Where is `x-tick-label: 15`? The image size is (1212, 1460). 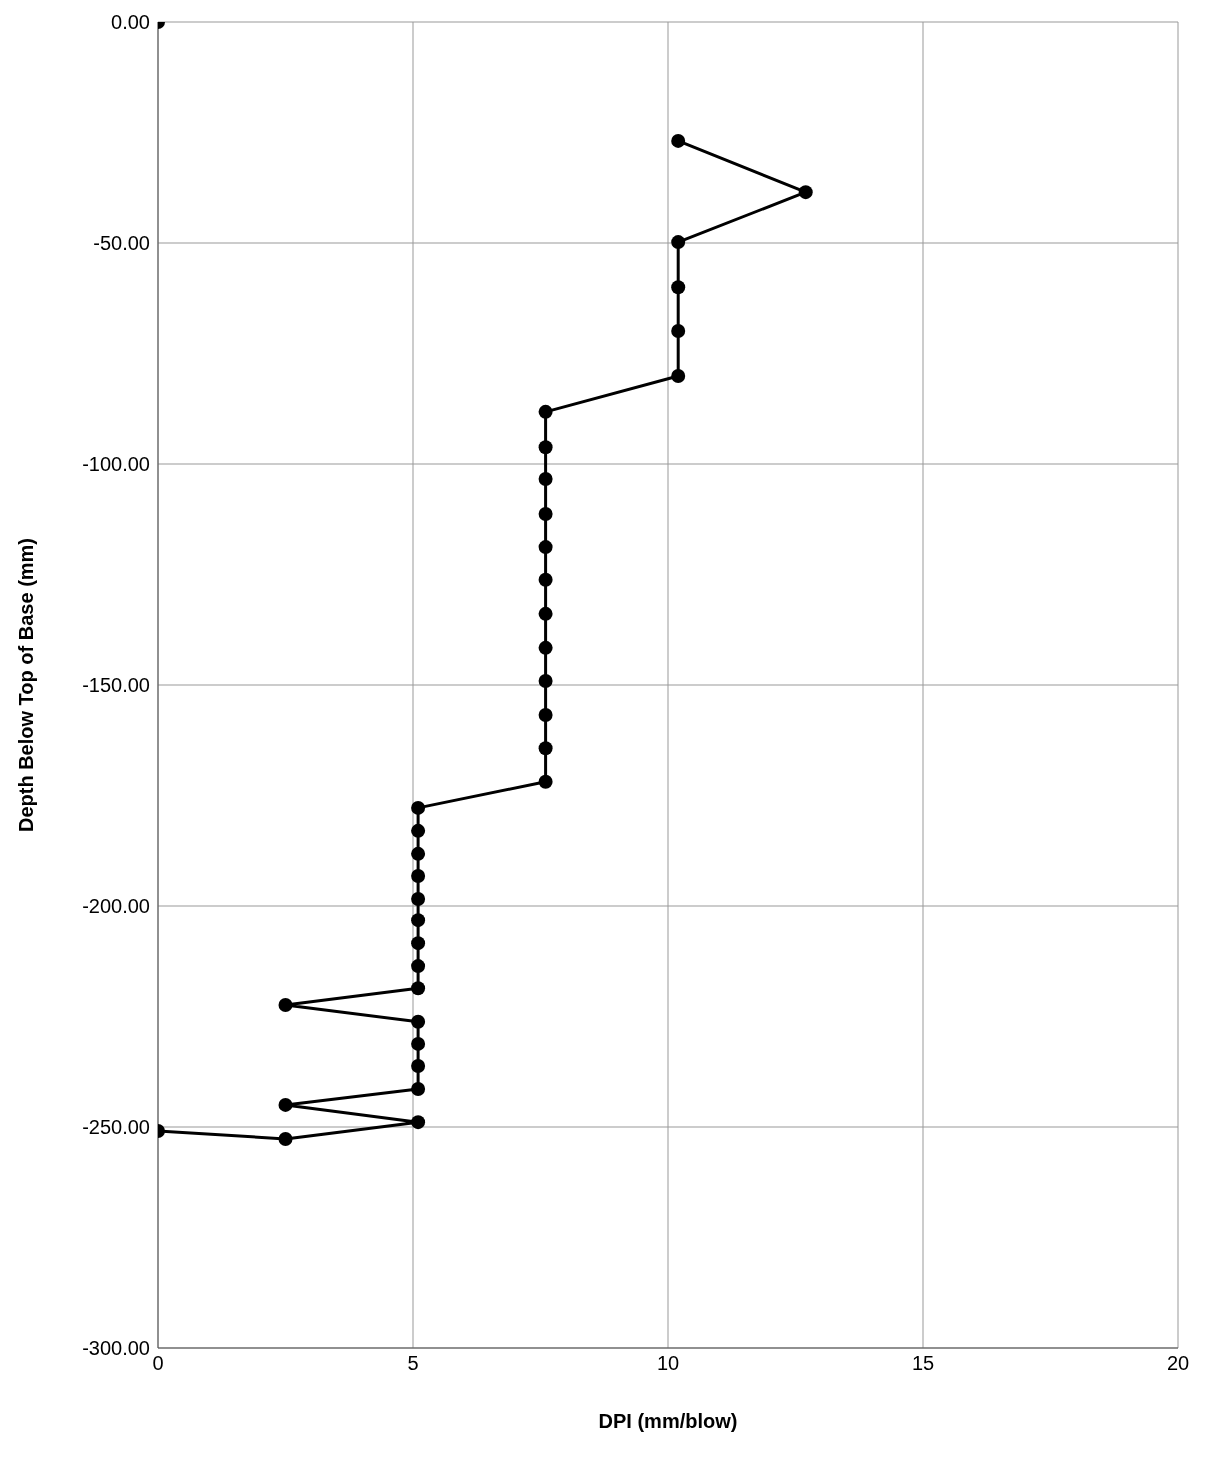
x-tick-label: 15 is located at coordinates (923, 1363).